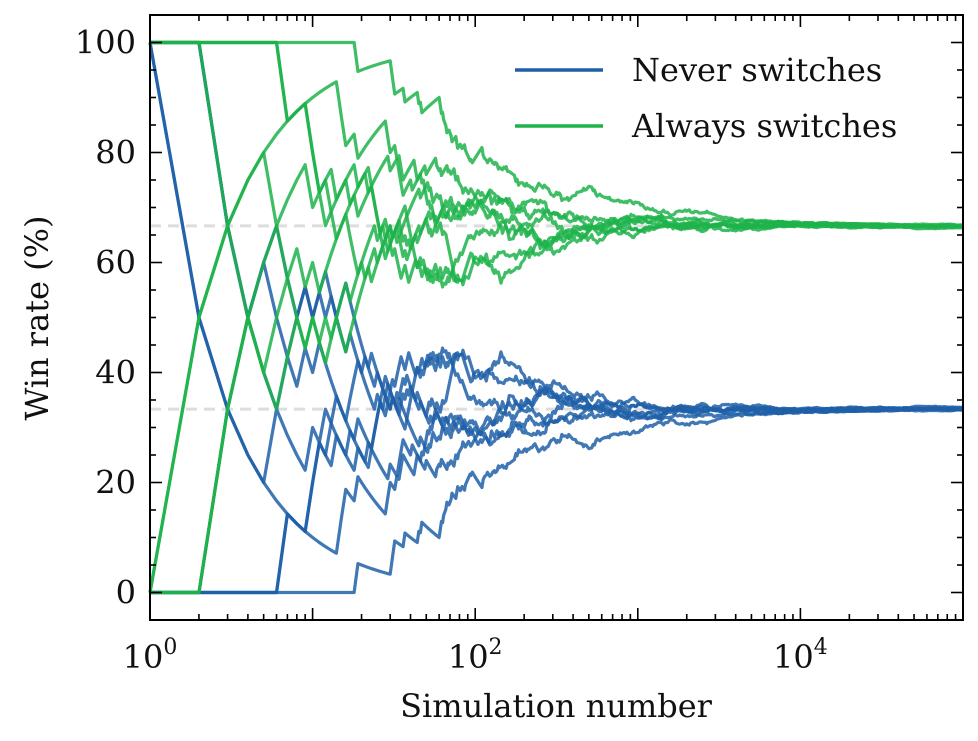 This screenshot has height=741, width=978. I want to click on y-axis-label: Win rate (%), so click(37, 317).